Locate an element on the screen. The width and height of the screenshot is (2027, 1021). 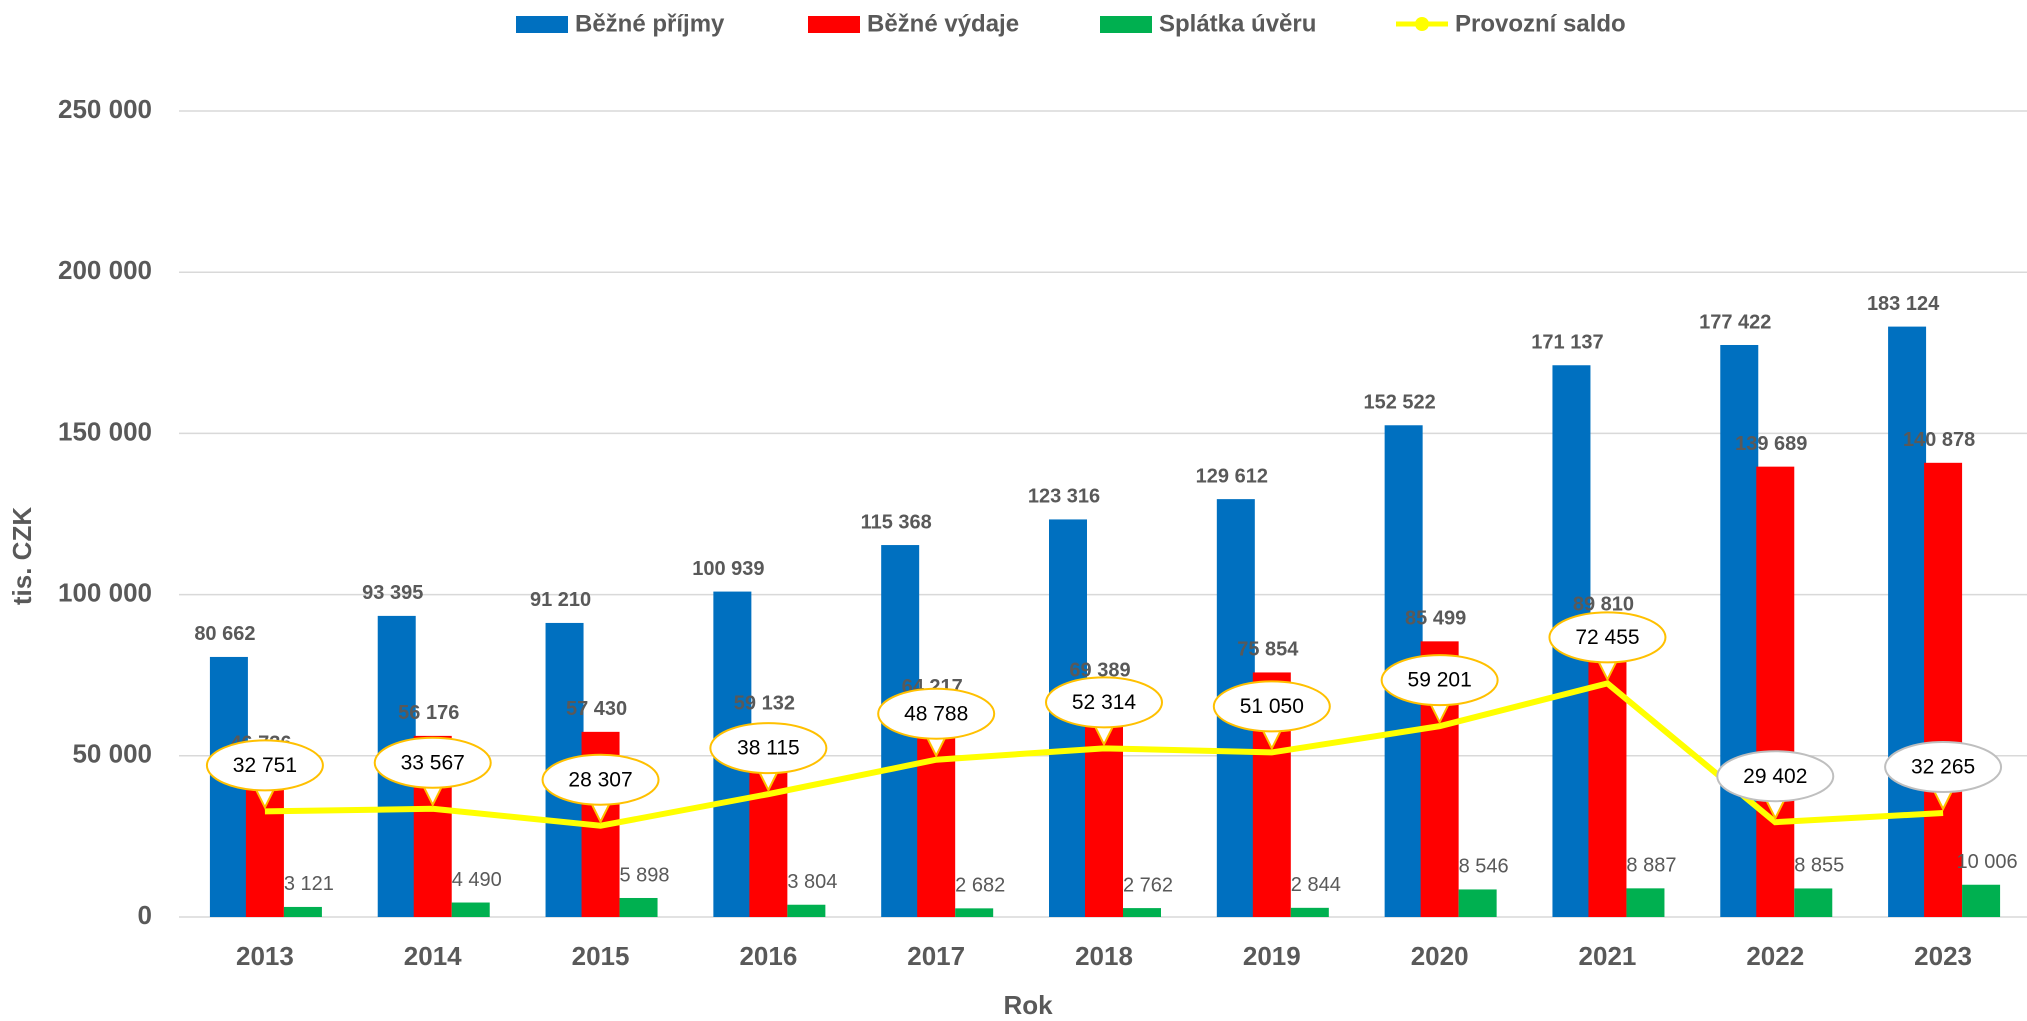
x-tick-label: 2019 is located at coordinates (1272, 956).